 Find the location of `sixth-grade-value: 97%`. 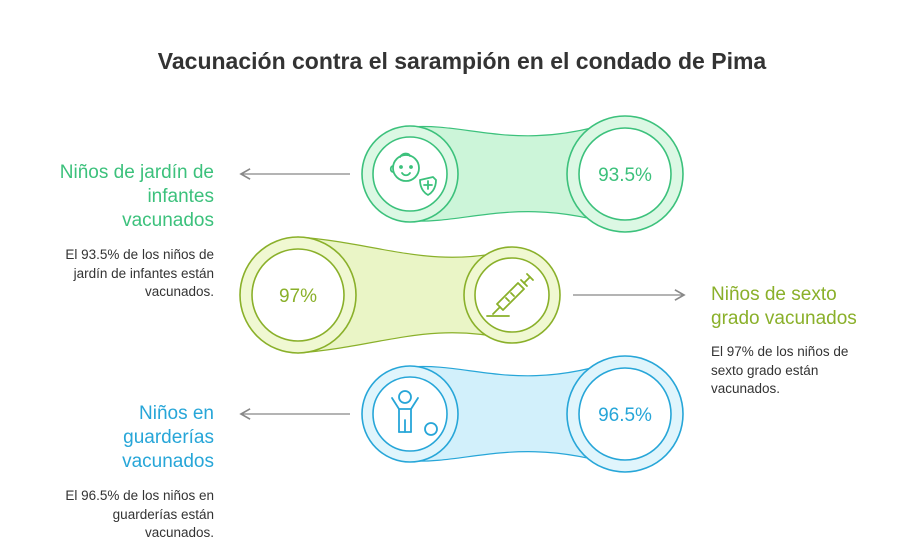

sixth-grade-value: 97% is located at coordinates (298, 296).